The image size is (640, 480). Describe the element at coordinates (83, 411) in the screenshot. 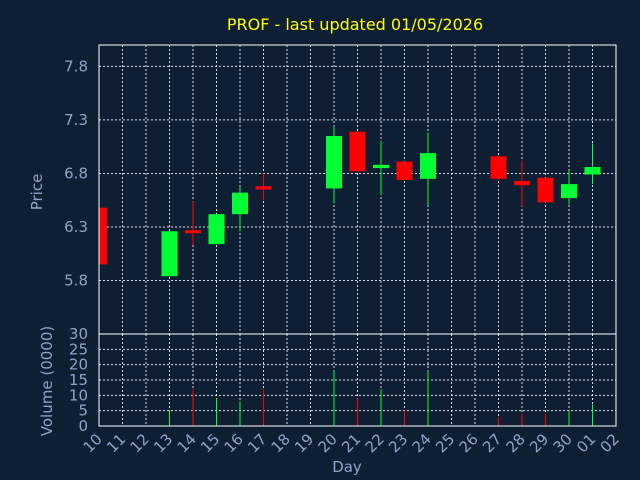

I see `volume-tick-label: 5` at that location.